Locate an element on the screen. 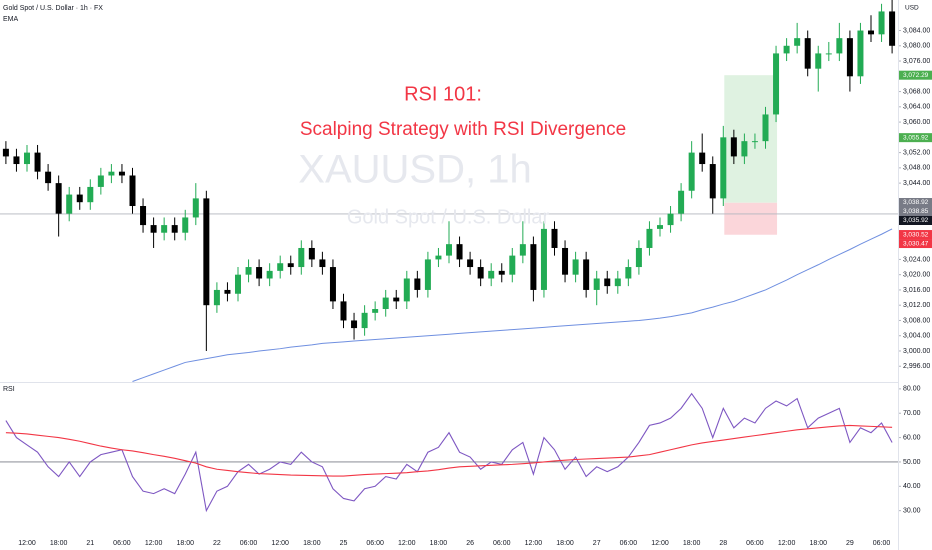  y-tick-label: 3,080.00 is located at coordinates (916, 46).